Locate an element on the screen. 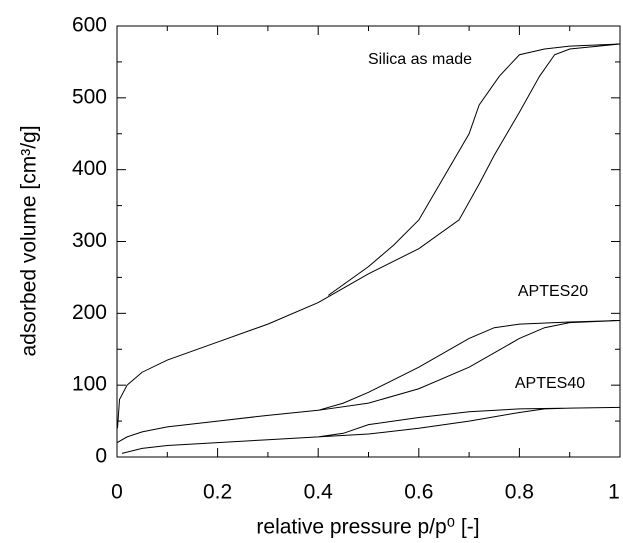  y-tick-label: 100 is located at coordinates (89, 384).